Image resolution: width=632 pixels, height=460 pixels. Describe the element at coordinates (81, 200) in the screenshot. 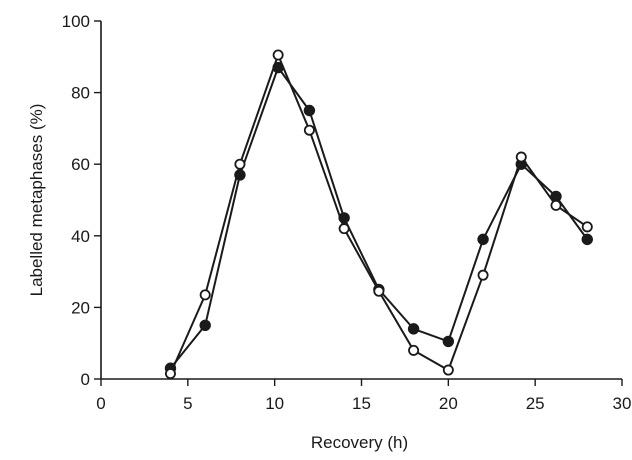

I see `y-axis-ticks: 0 20 40 60 80 100` at that location.